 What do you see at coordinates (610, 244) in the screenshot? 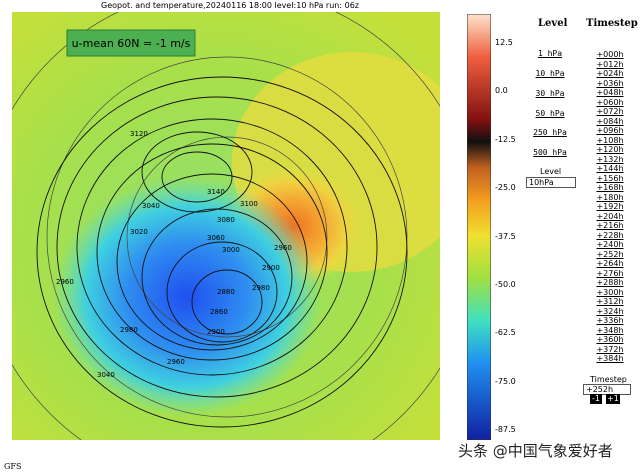
I see `timestep-link: +240h` at bounding box center [610, 244].